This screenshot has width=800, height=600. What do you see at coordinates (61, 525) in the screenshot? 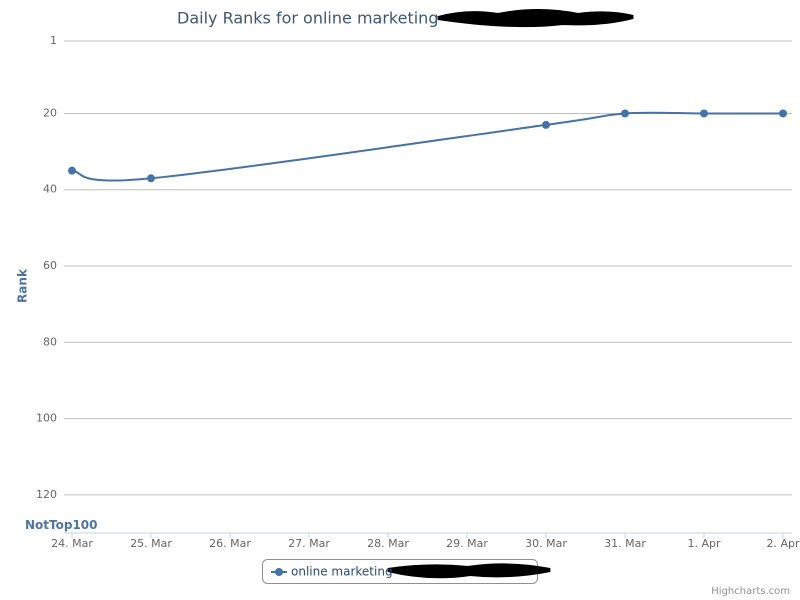
I see `y-tick-label: NotTop100` at bounding box center [61, 525].